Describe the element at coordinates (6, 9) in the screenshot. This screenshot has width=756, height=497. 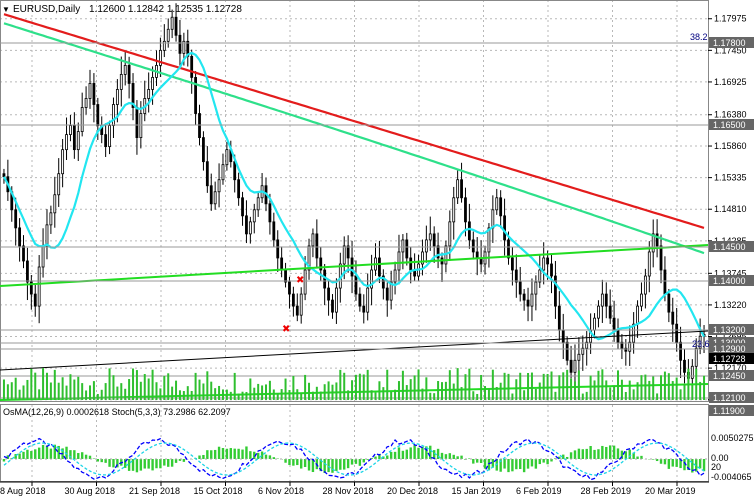
I see `collapse-arrow-icon: ▼` at that location.